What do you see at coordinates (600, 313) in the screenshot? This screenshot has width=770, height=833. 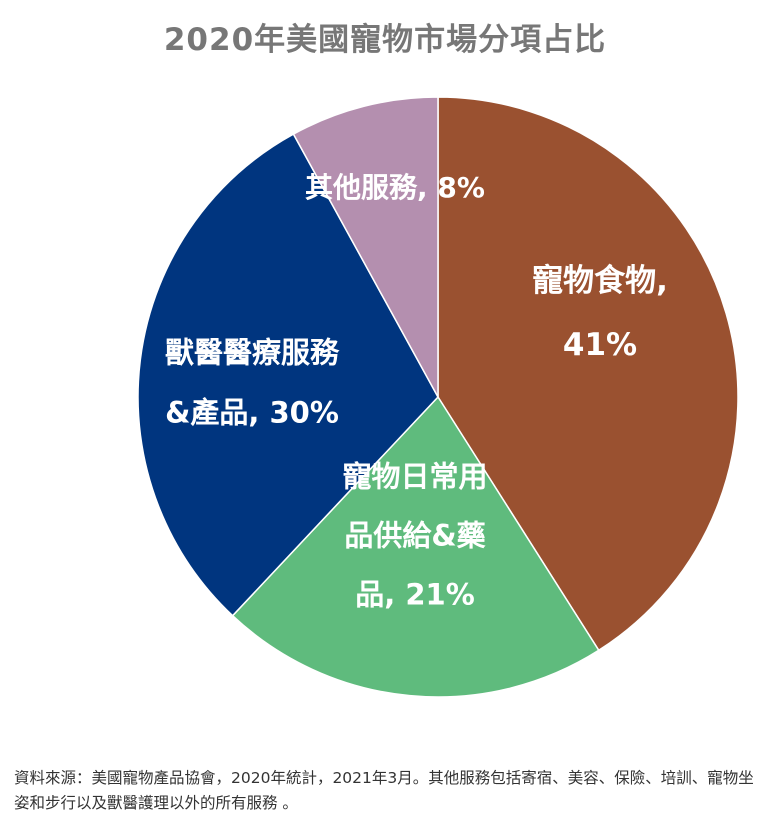 I see `slice-label-0: 寵物食物, 41%` at bounding box center [600, 313].